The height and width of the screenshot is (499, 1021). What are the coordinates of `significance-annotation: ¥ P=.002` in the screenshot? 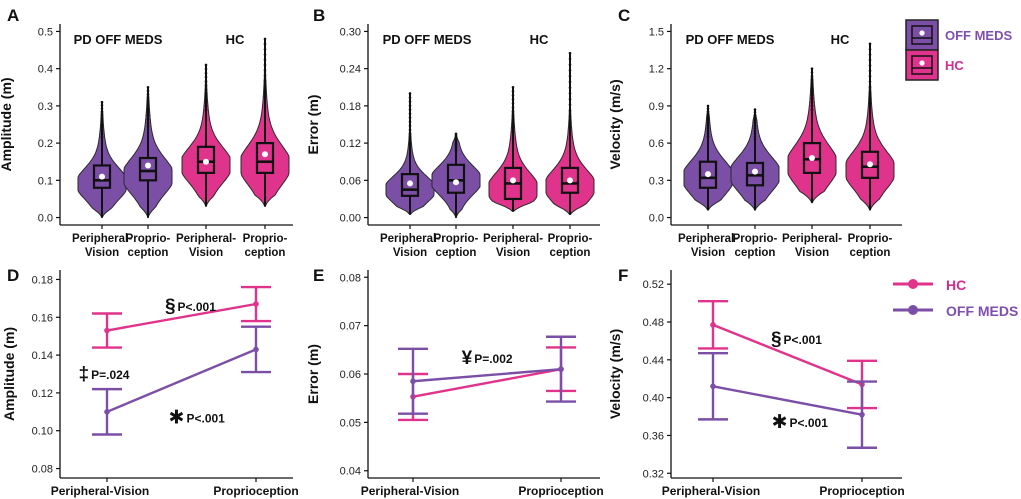 It's located at (487, 358).